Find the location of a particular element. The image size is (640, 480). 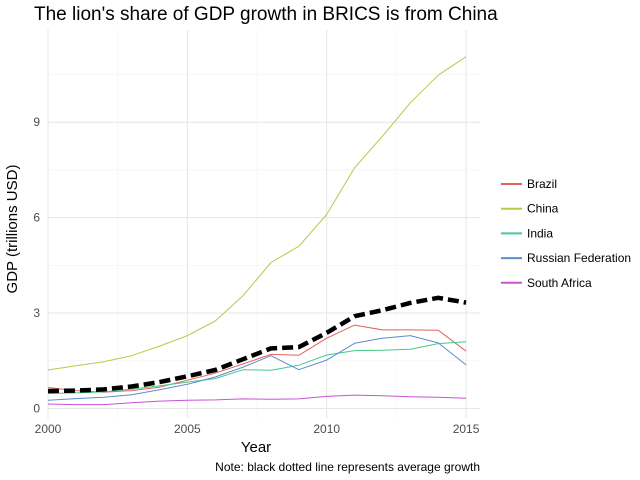

y-tick-label: 9 is located at coordinates (36, 122).